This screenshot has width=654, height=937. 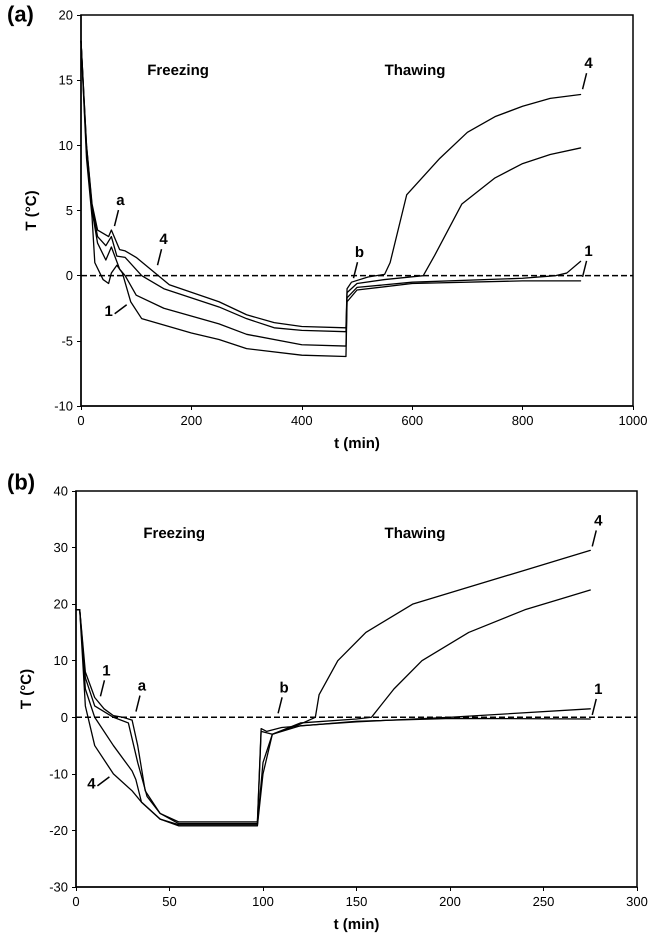 What do you see at coordinates (61, 548) in the screenshot?
I see `y-tick-label: 30` at bounding box center [61, 548].